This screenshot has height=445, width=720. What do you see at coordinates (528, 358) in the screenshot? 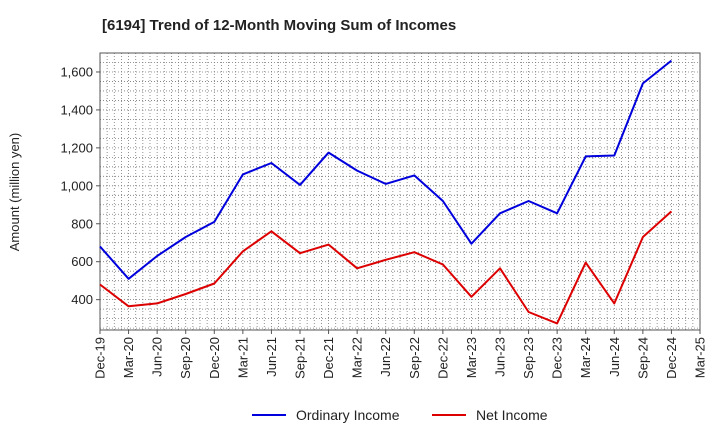
I see `x-tick-label: Sep-23` at bounding box center [528, 358].